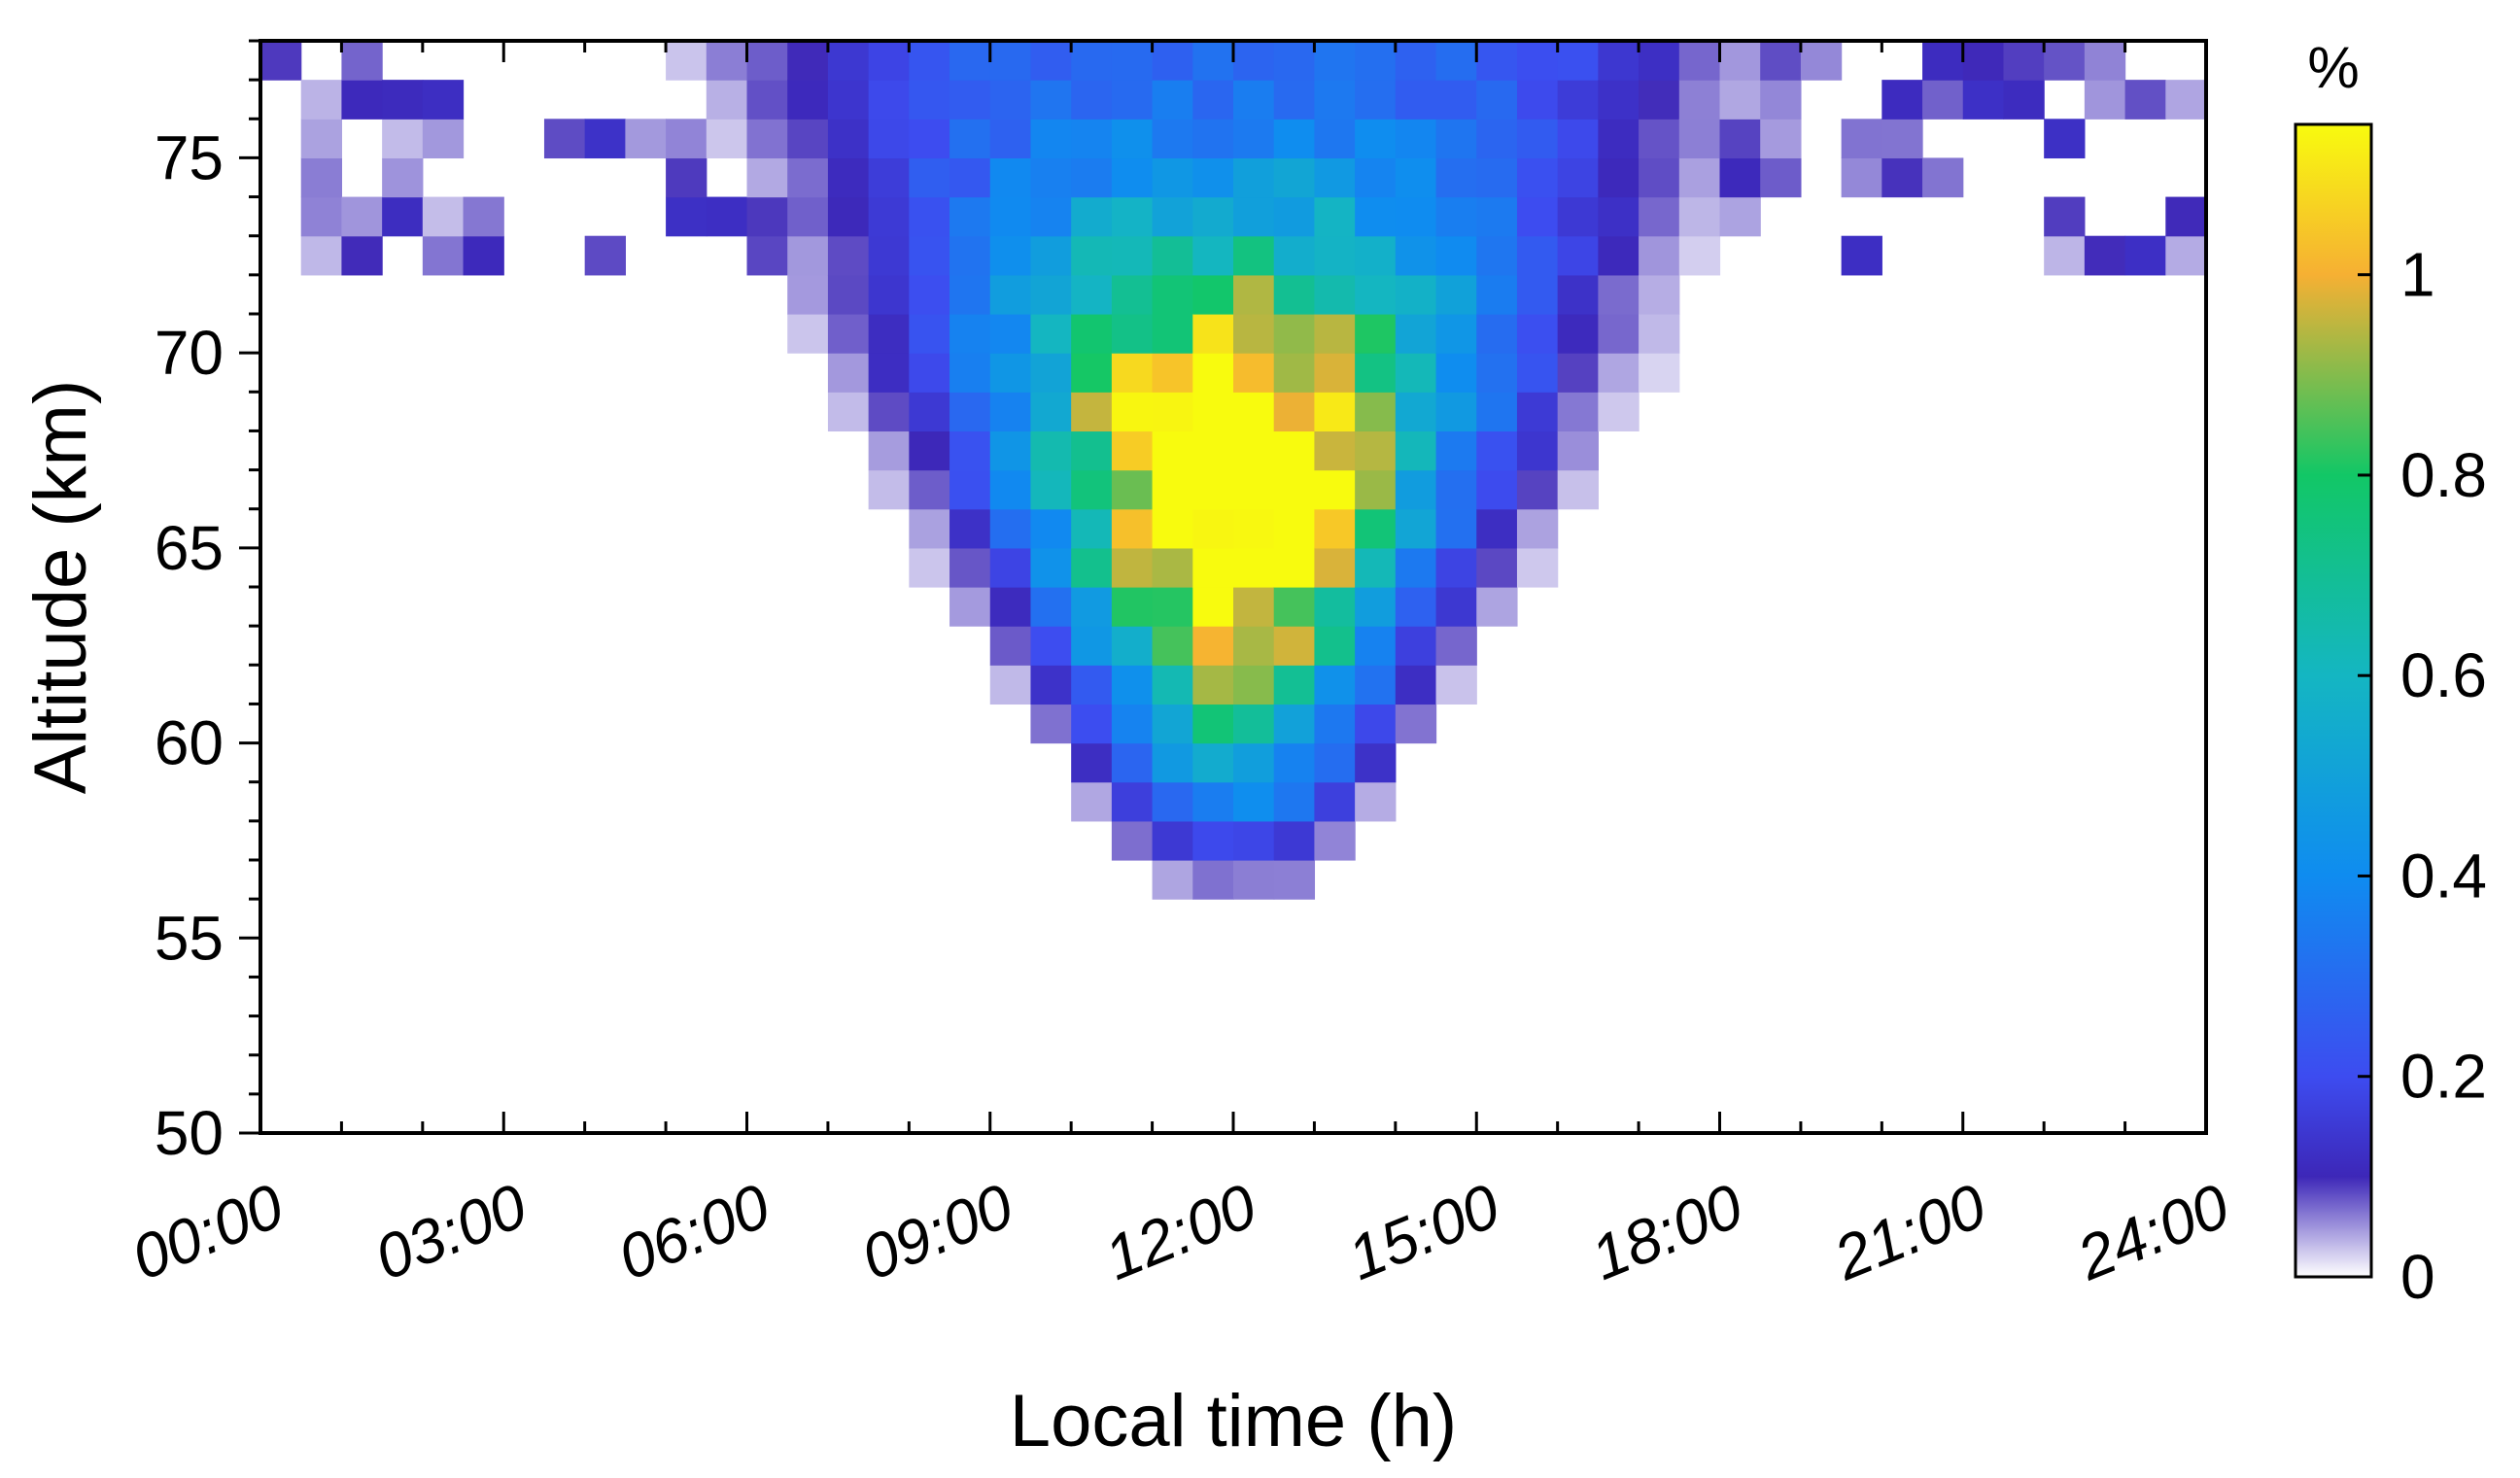 This screenshot has width=2520, height=1478. I want to click on y-tick-label: 55, so click(189, 938).